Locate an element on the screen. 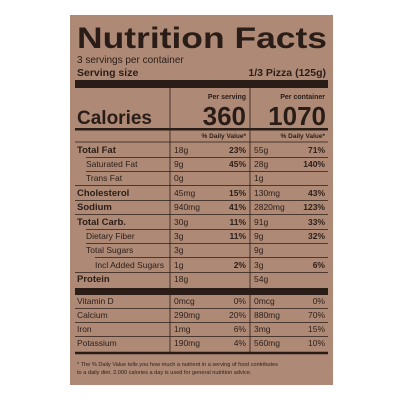 This screenshot has width=400, height=405. daily-value: 45% is located at coordinates (237, 164).